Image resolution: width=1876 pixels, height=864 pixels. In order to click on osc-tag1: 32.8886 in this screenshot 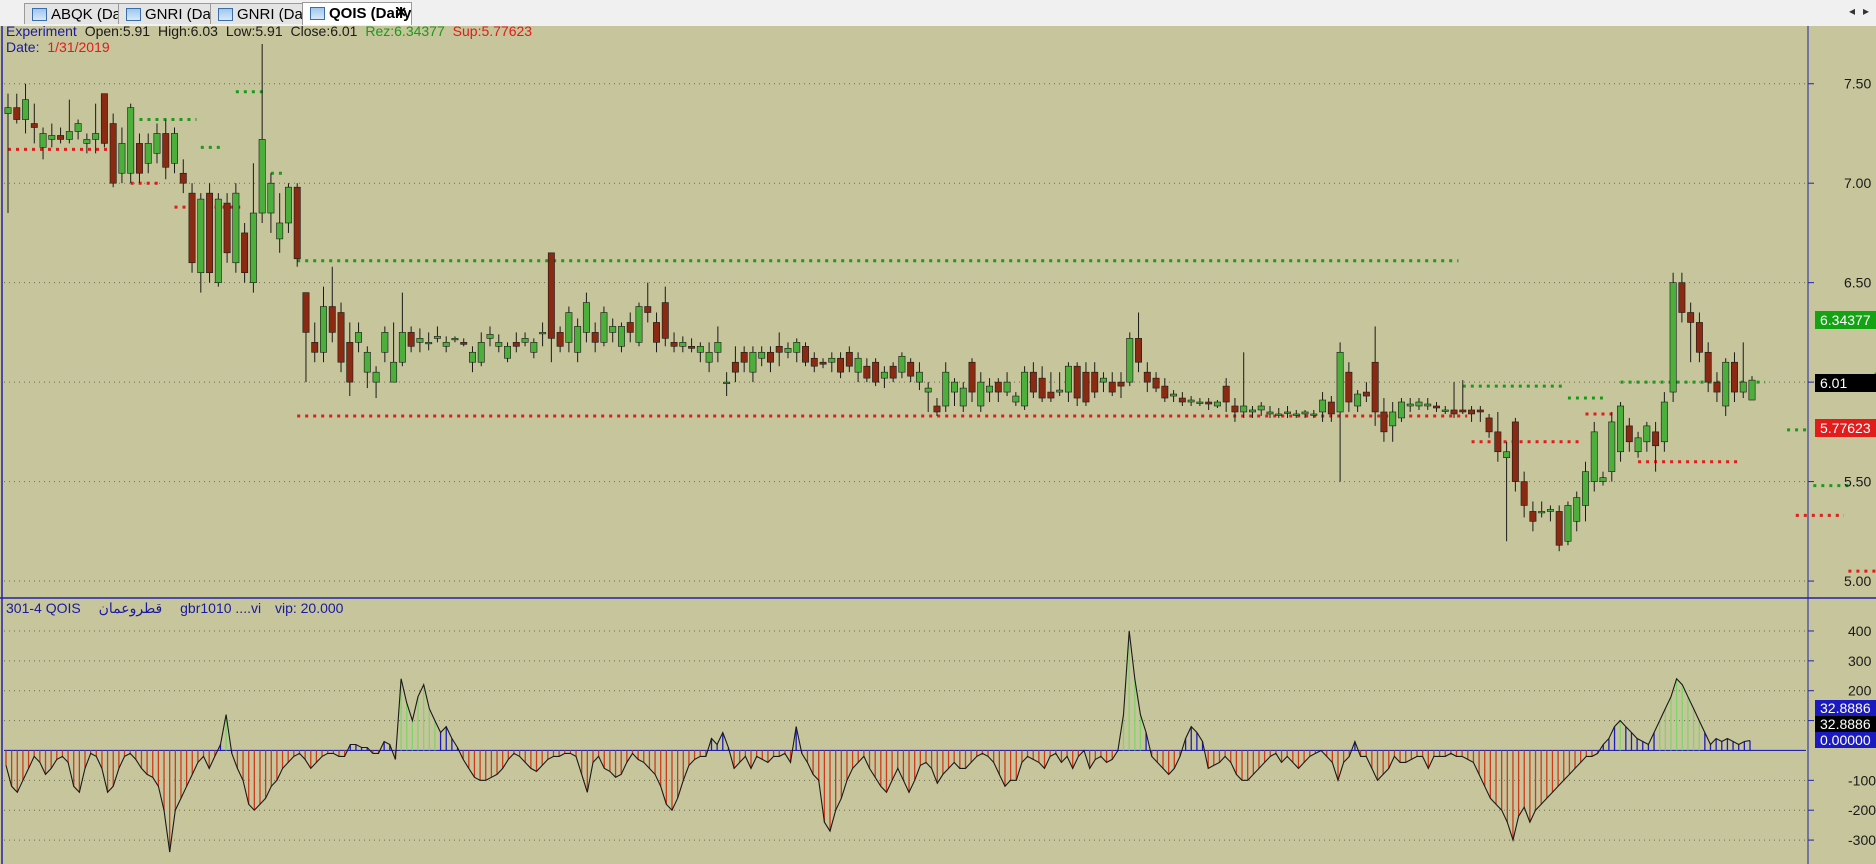, I will do `click(1845, 708)`.